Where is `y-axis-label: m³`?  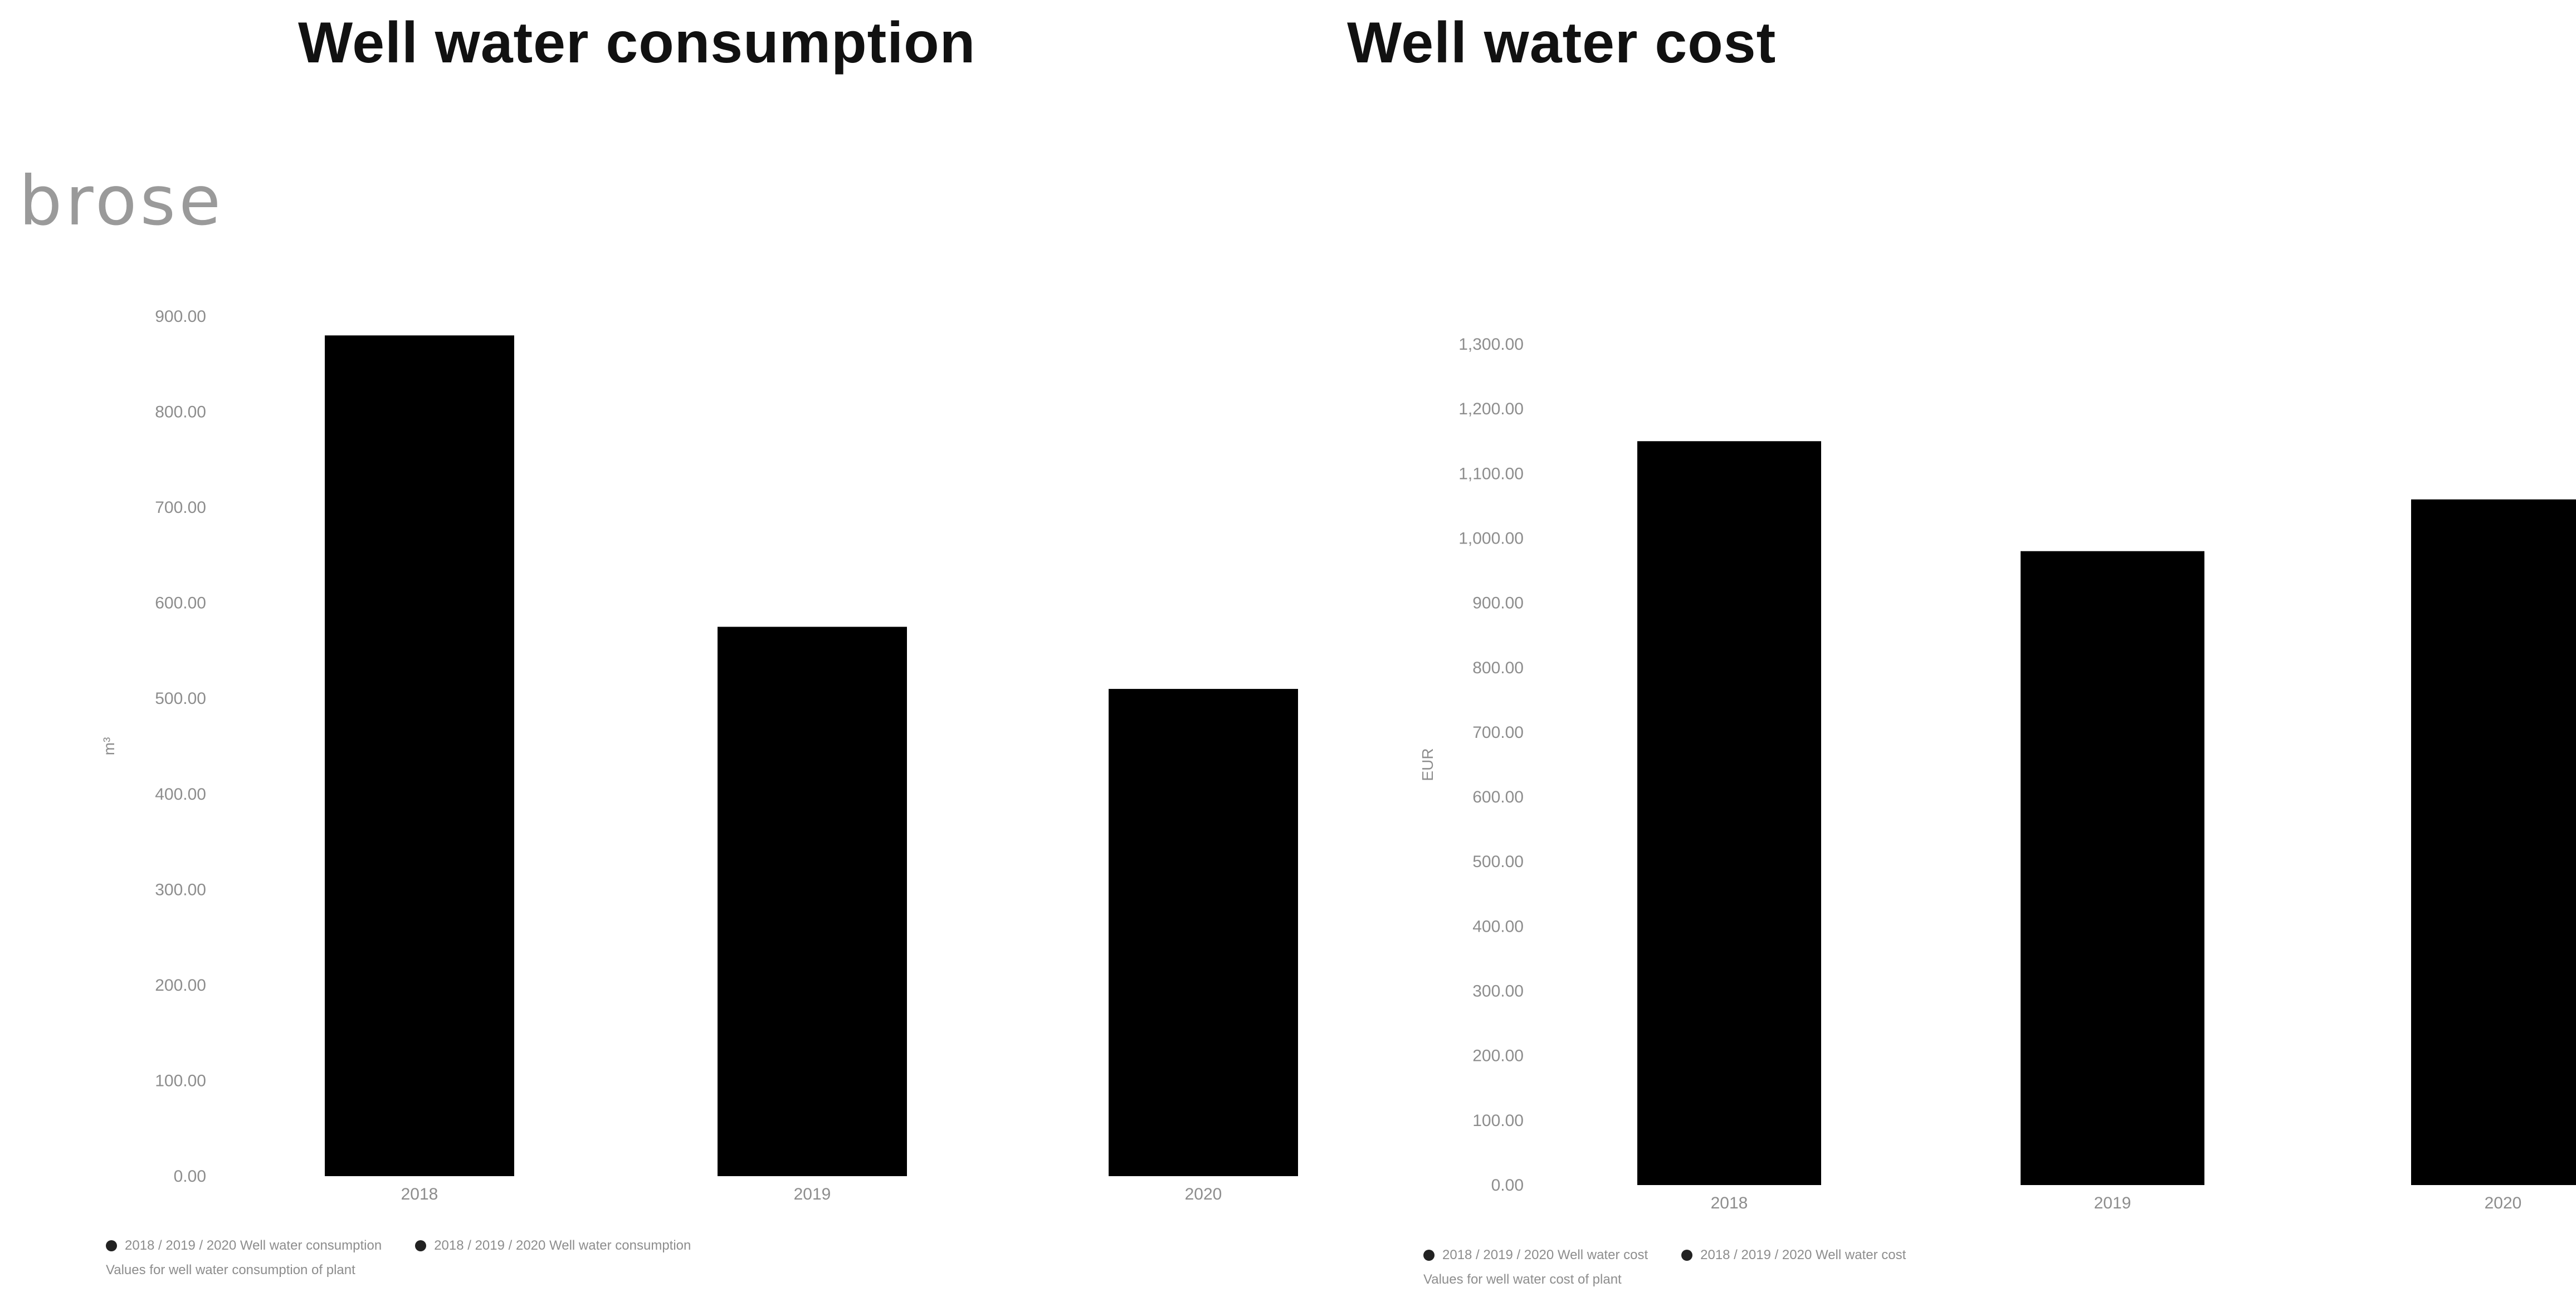
y-axis-label: m³ is located at coordinates (109, 746).